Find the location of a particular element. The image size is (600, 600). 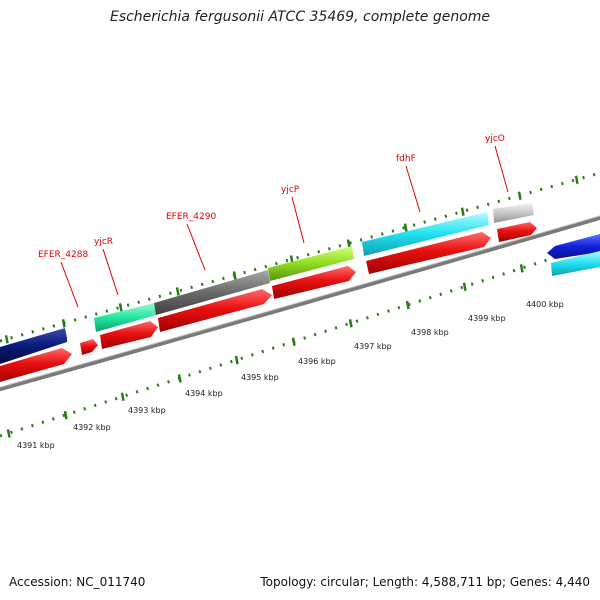

cds-arrow-yjcP is located at coordinates (314, 282).